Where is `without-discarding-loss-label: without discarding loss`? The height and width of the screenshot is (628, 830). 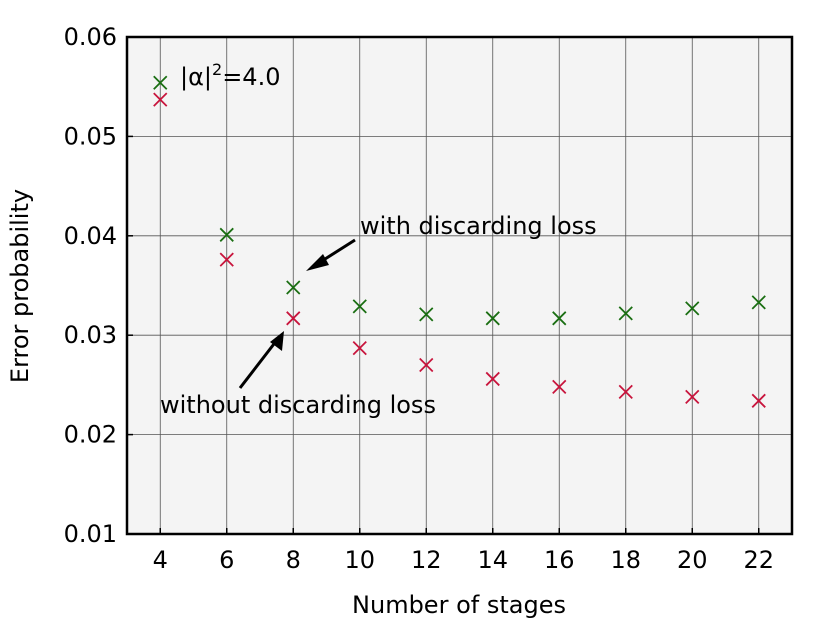 without-discarding-loss-label: without discarding loss is located at coordinates (298, 405).